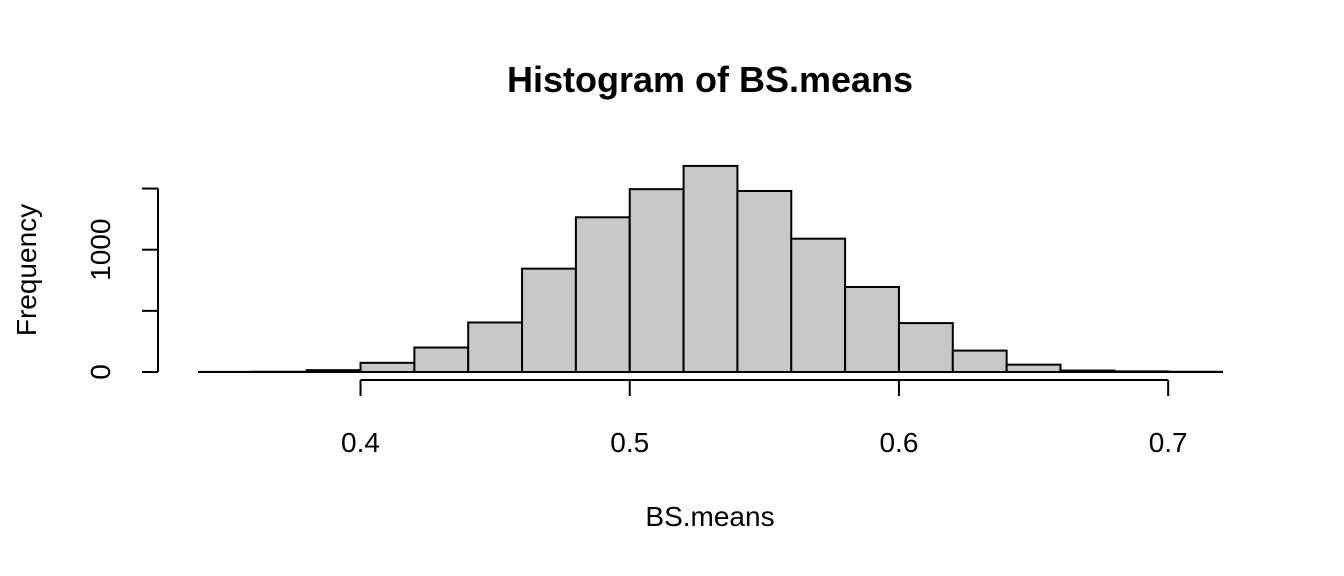 The image size is (1344, 576). Describe the element at coordinates (764, 418) in the screenshot. I see `x-axis: 0.4 0.5 0.6 0.7` at that location.